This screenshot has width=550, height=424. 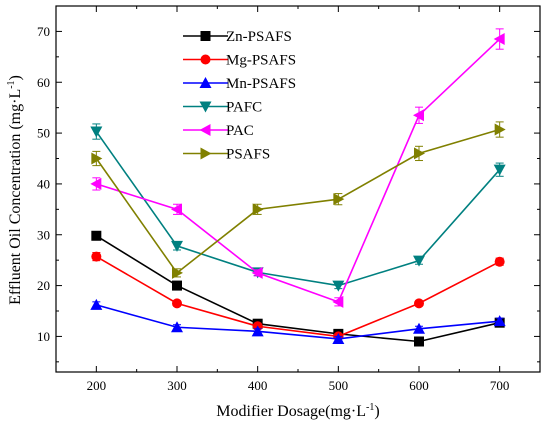 What do you see at coordinates (43, 133) in the screenshot?
I see `y-tick-label: 50` at bounding box center [43, 133].